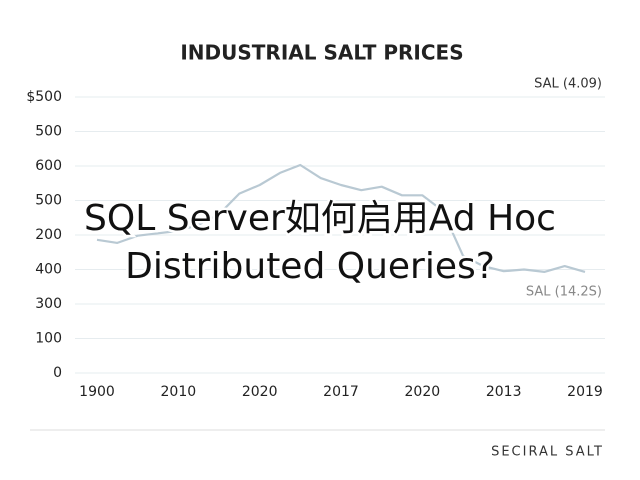 The image size is (640, 480). What do you see at coordinates (310, 266) in the screenshot?
I see `overlay-text: Distributed Queries?` at bounding box center [310, 266].